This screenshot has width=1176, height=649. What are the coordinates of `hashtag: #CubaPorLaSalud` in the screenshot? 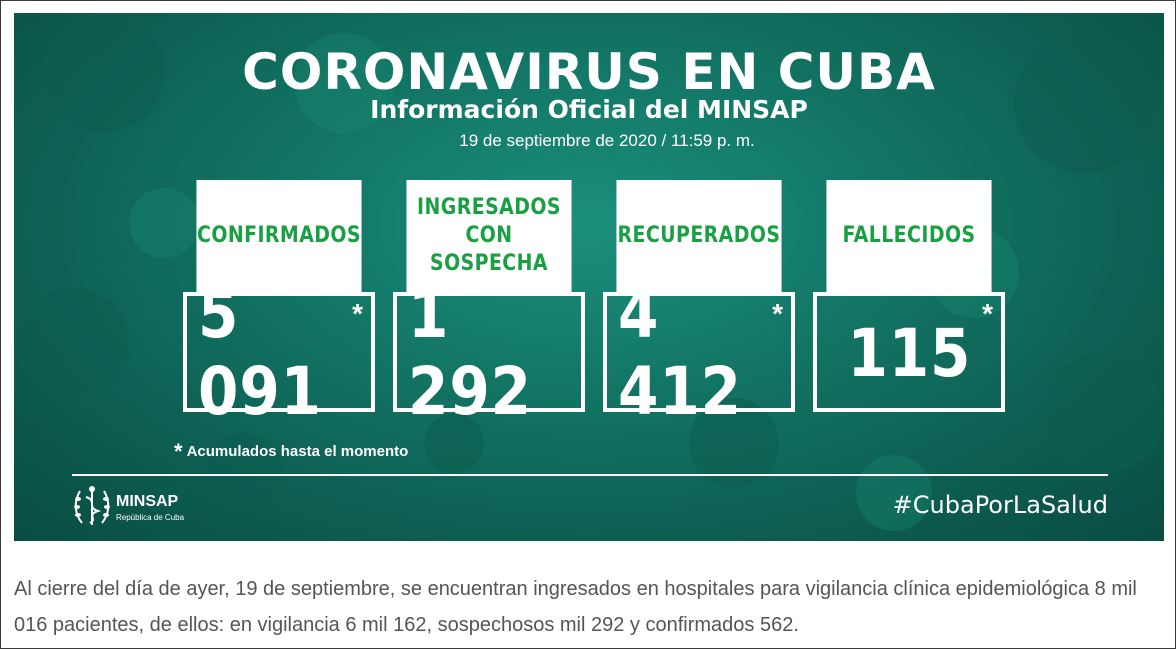 It's located at (1000, 505).